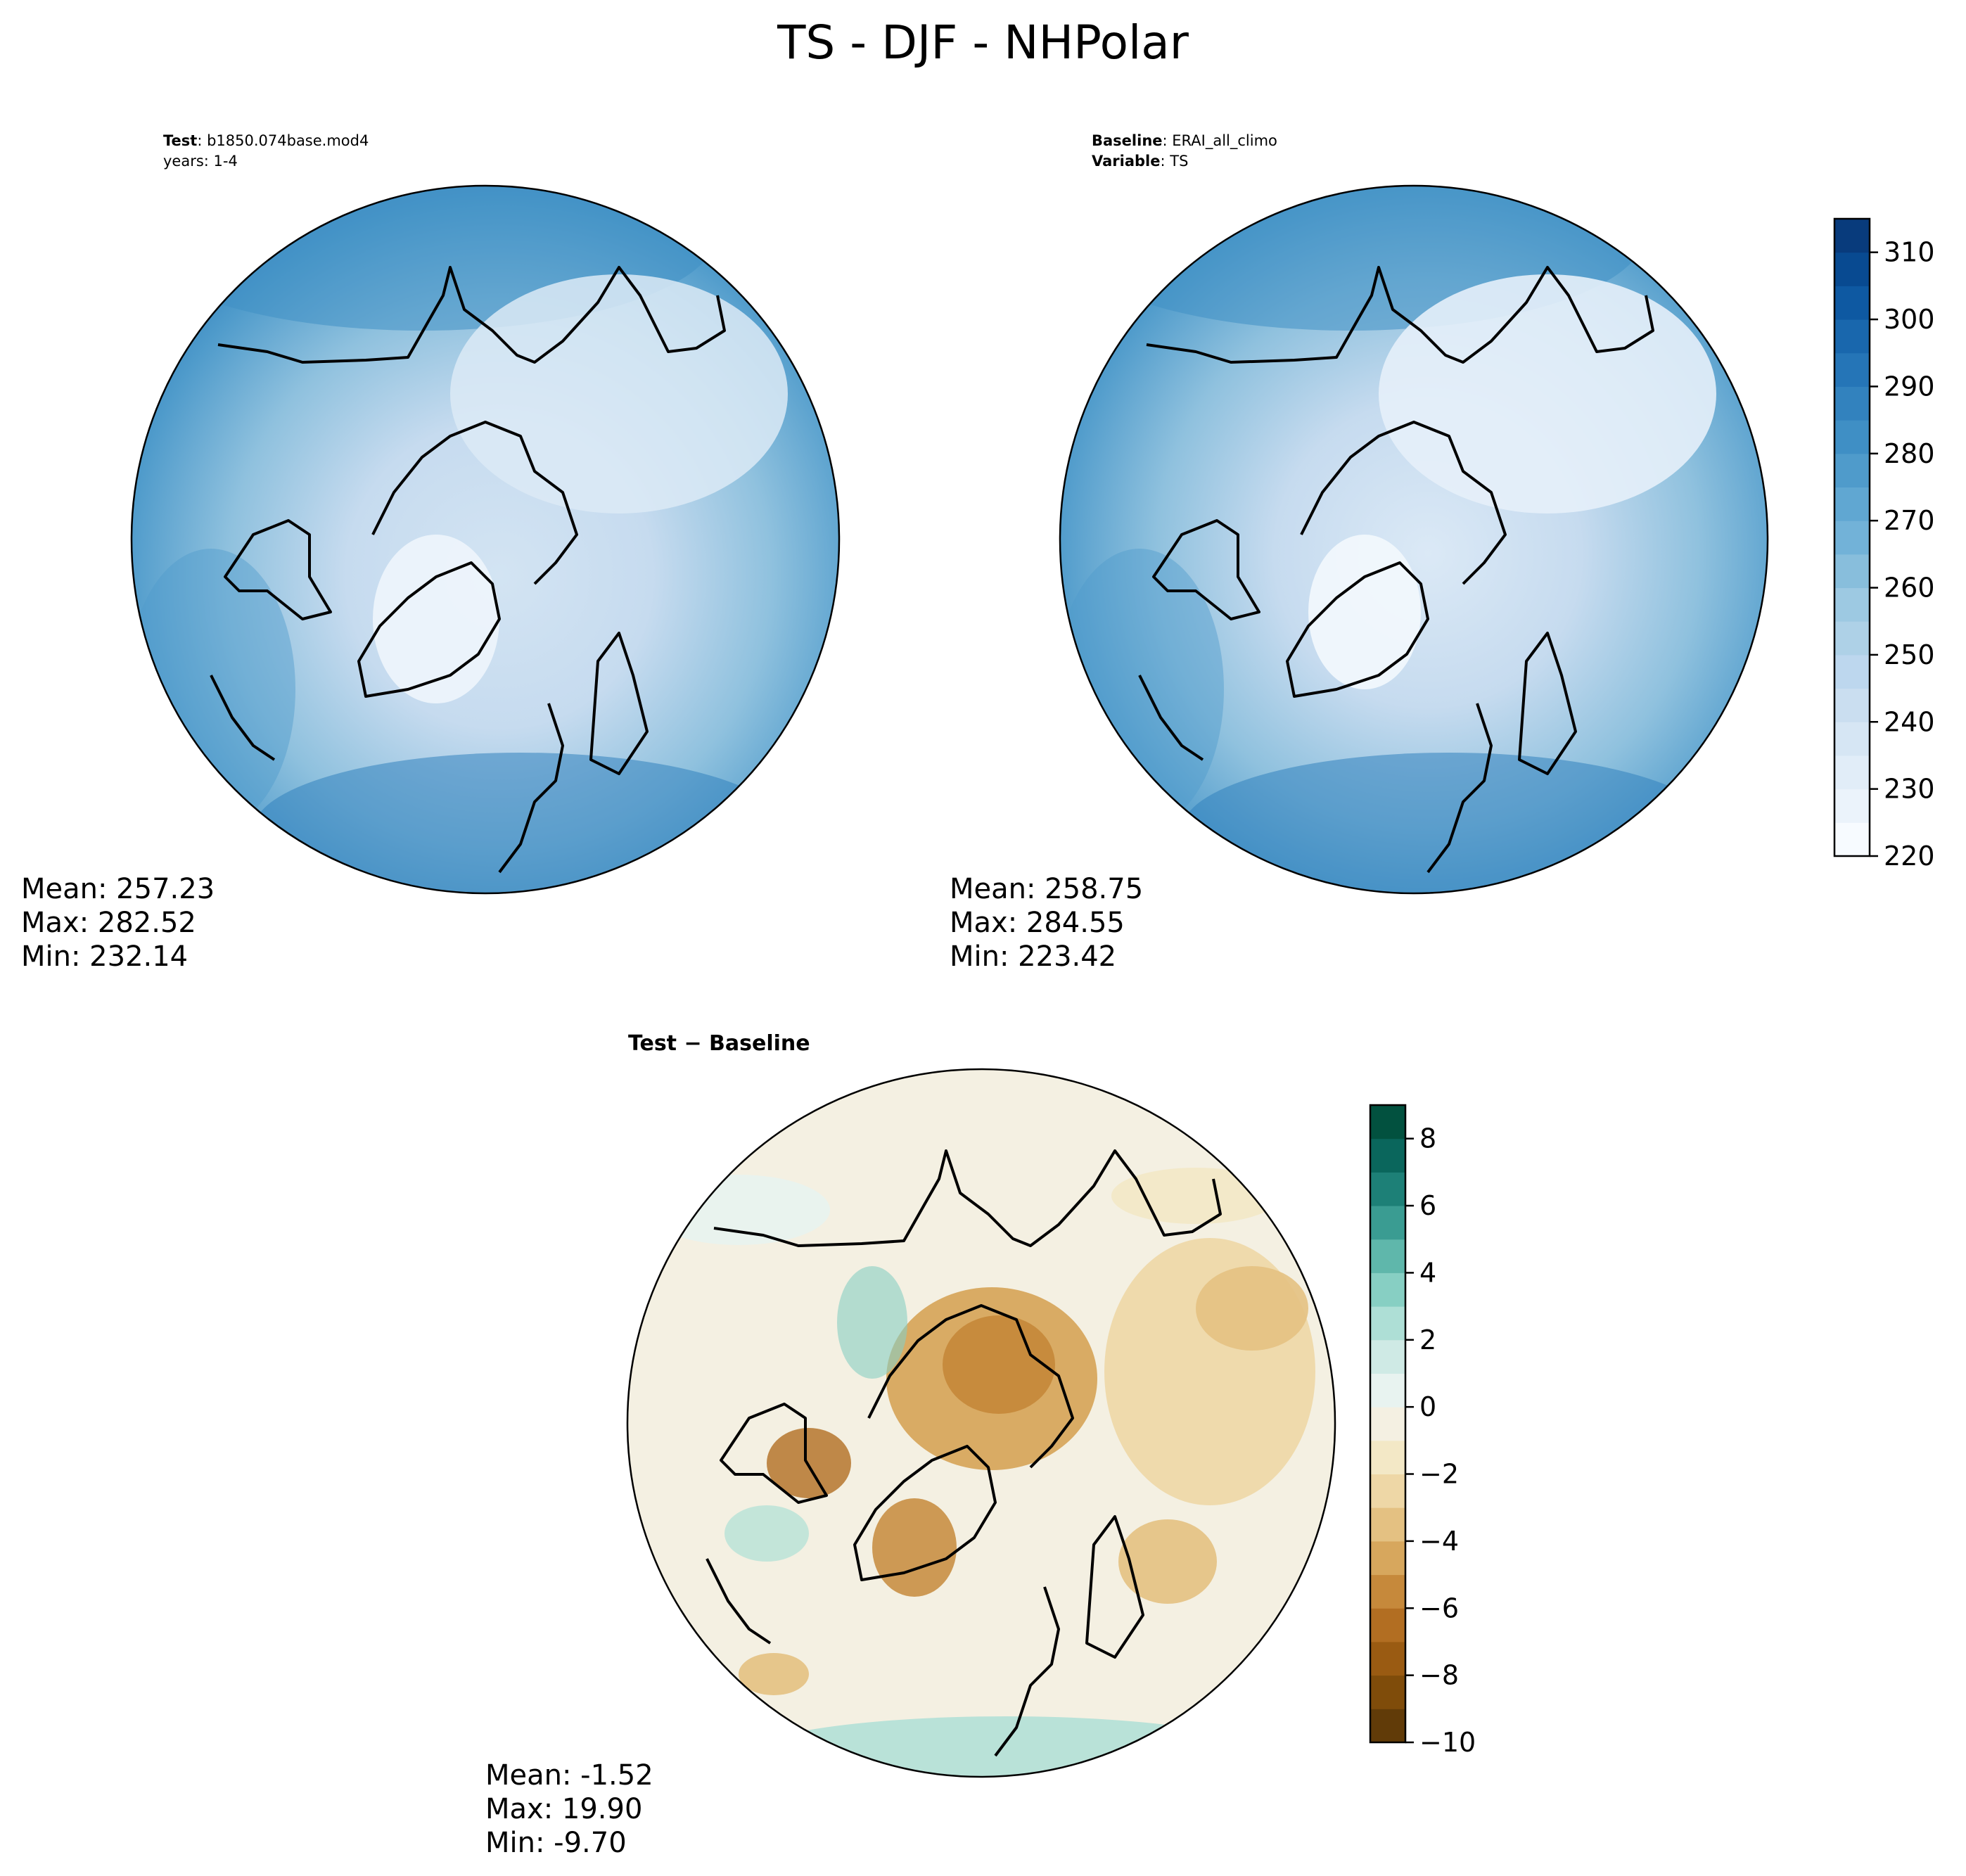  What do you see at coordinates (1909, 453) in the screenshot?
I see `colorbar-absolute-tick-label: 280` at bounding box center [1909, 453].